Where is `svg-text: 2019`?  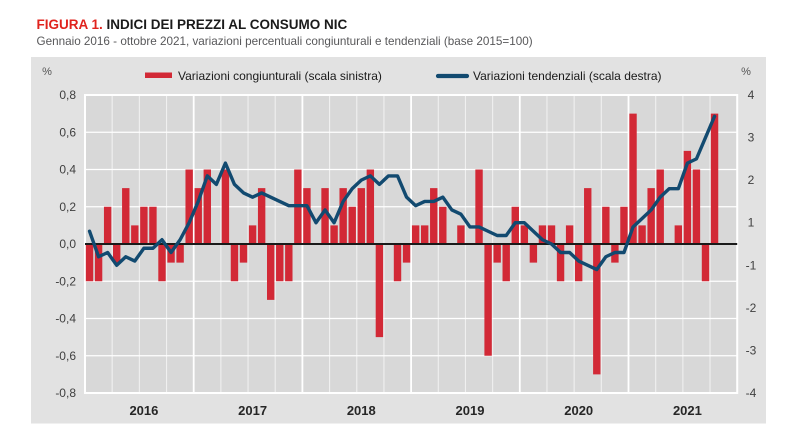
svg-text: 2019 is located at coordinates (470, 410).